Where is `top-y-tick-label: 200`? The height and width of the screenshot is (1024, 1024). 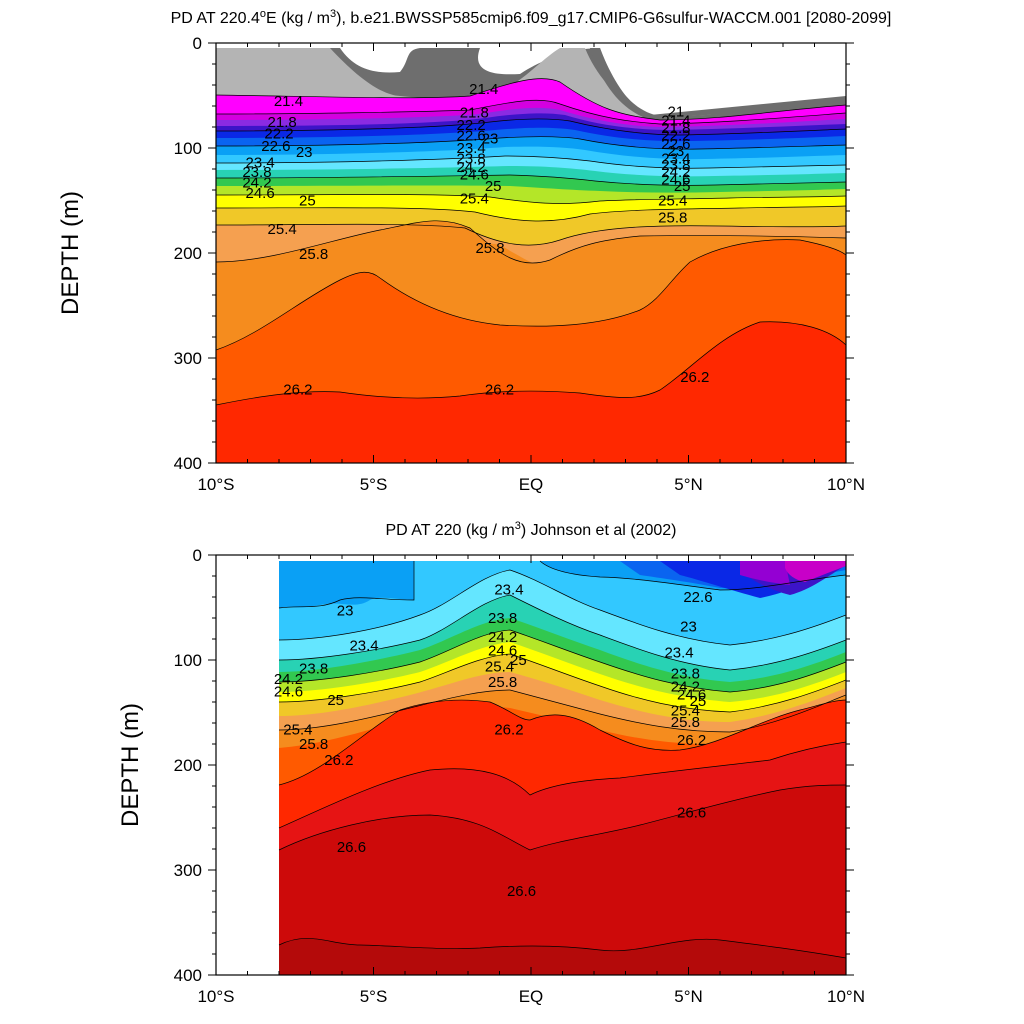 top-y-tick-label: 200 is located at coordinates (188, 253).